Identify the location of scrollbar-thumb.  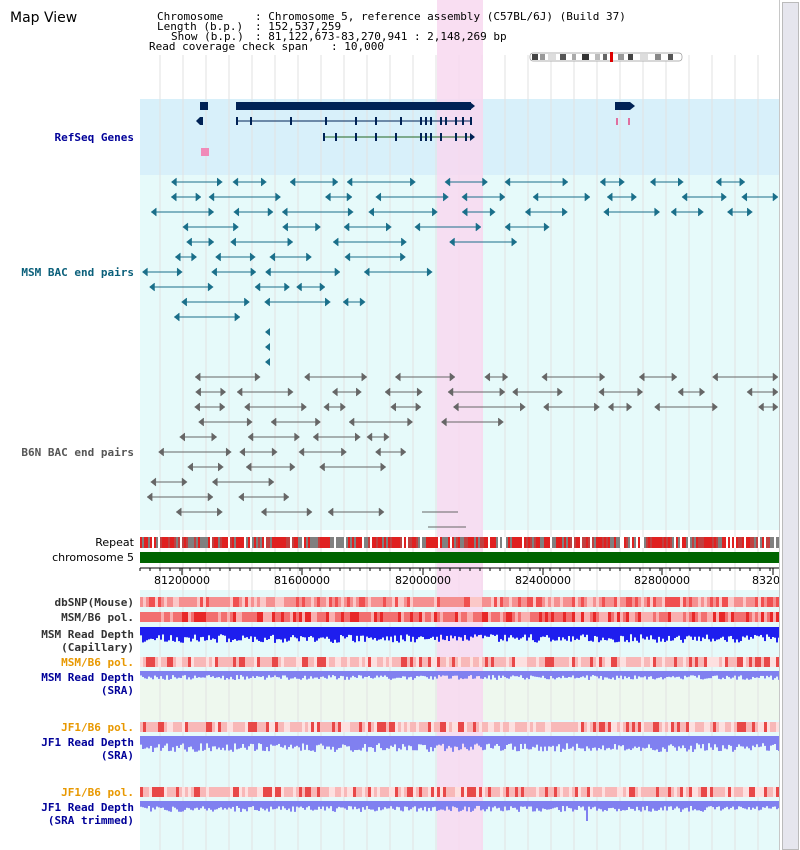
(790, 426).